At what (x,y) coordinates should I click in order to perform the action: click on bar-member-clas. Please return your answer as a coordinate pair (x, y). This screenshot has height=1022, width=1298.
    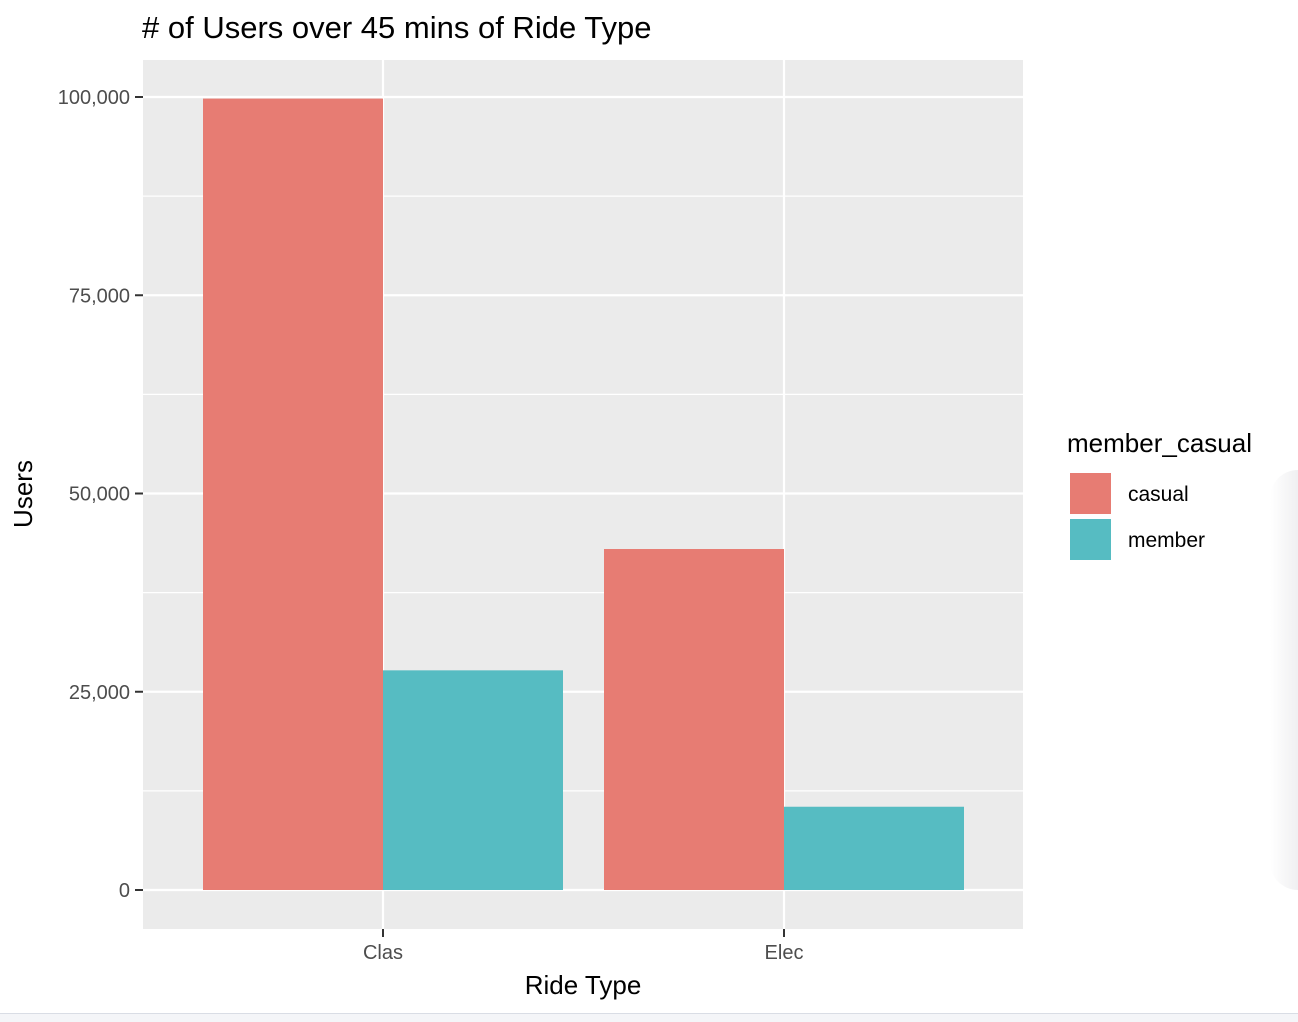
    Looking at the image, I should click on (473, 780).